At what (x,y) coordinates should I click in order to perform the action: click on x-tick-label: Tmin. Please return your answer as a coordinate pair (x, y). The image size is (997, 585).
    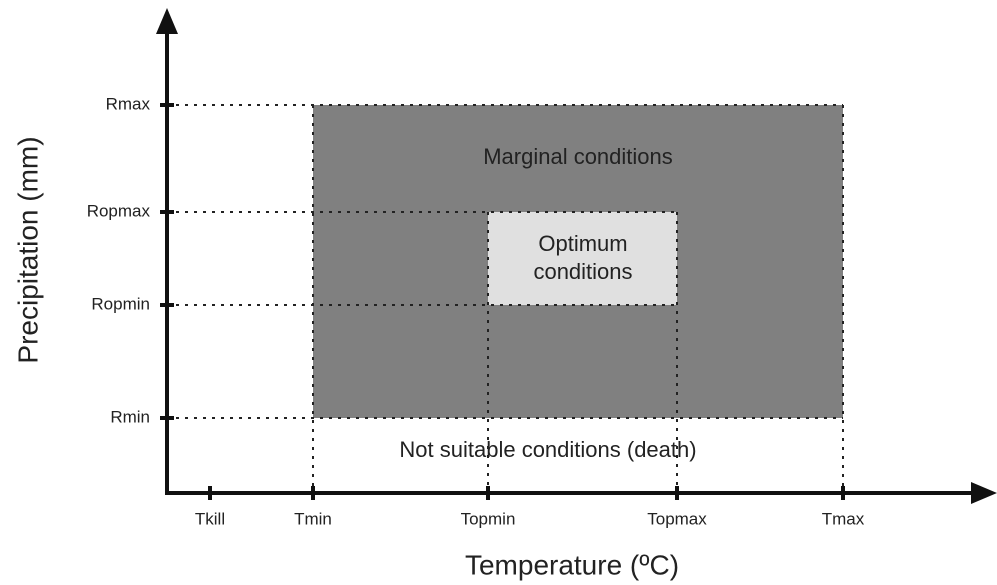
    Looking at the image, I should click on (313, 518).